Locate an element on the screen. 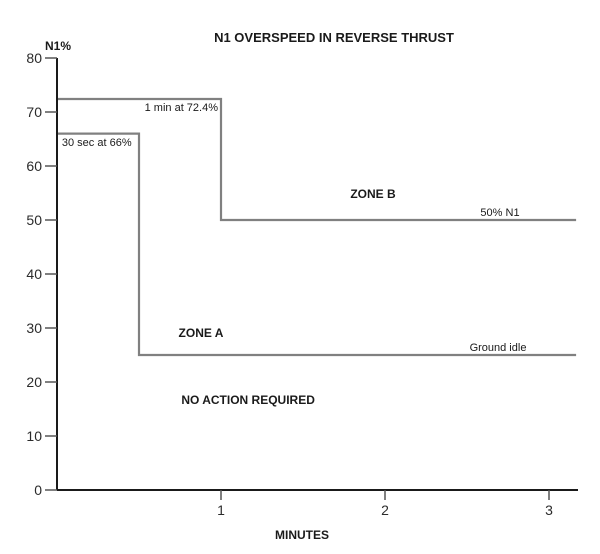 The width and height of the screenshot is (600, 554). limit-label-1min: 1 min at 72.4% is located at coordinates (182, 108).